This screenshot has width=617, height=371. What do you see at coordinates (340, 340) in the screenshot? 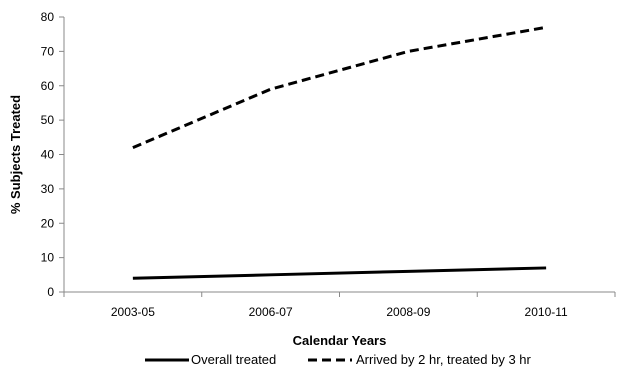
I see `x-axis-title: Calendar Years` at bounding box center [340, 340].